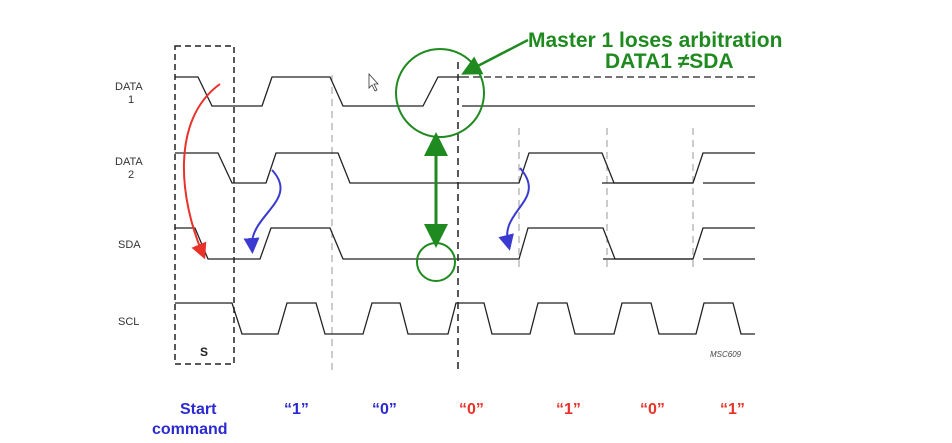 Image resolution: width=952 pixels, height=443 pixels. What do you see at coordinates (318, 91) in the screenshot?
I see `waveform-data1` at bounding box center [318, 91].